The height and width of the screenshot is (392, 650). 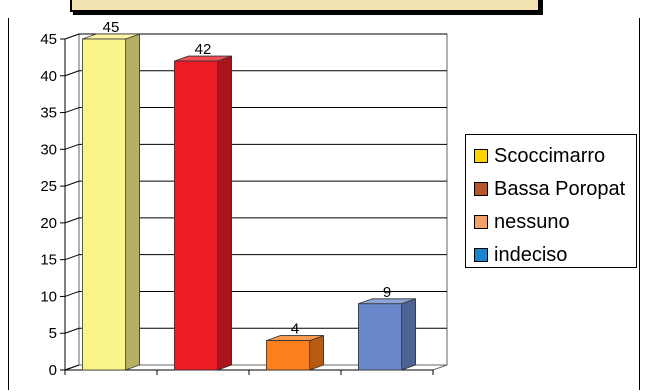 What do you see at coordinates (203, 49) in the screenshot?
I see `data-label-bassa-poropat: 42` at bounding box center [203, 49].